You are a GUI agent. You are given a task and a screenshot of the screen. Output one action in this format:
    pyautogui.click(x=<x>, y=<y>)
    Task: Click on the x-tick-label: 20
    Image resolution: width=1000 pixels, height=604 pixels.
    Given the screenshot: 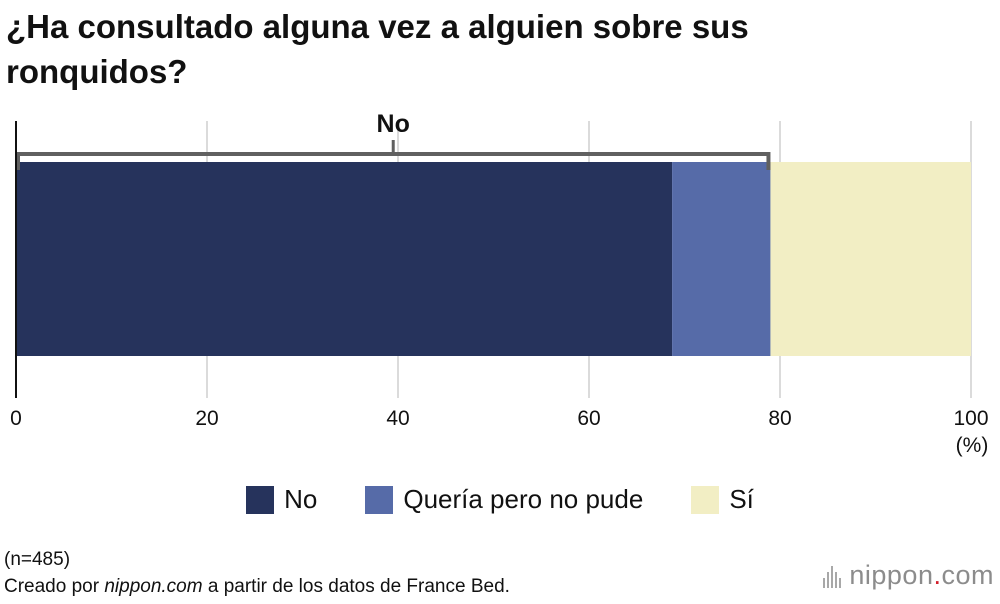 What is the action you would take?
    pyautogui.click(x=206, y=418)
    